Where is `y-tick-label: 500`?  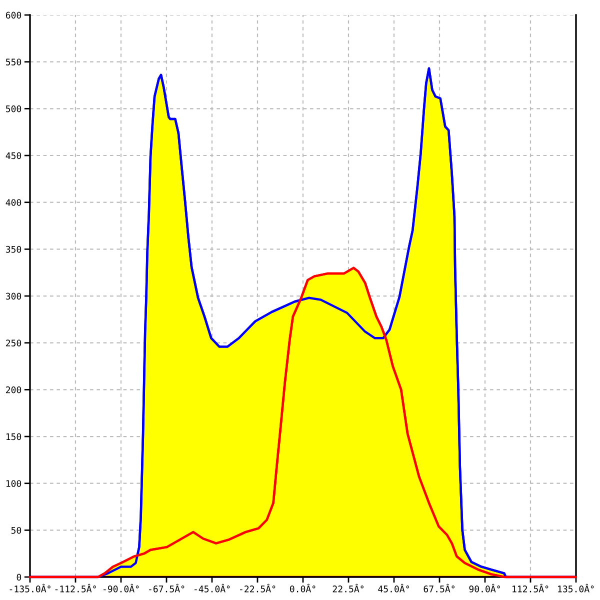
y-tick-label: 500 is located at coordinates (14, 108).